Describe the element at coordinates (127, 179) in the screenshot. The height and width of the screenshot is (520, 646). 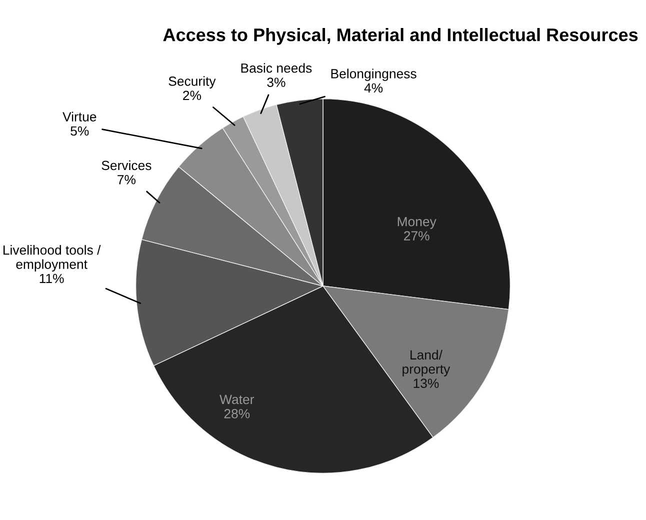
I see `data-label: 7%` at that location.